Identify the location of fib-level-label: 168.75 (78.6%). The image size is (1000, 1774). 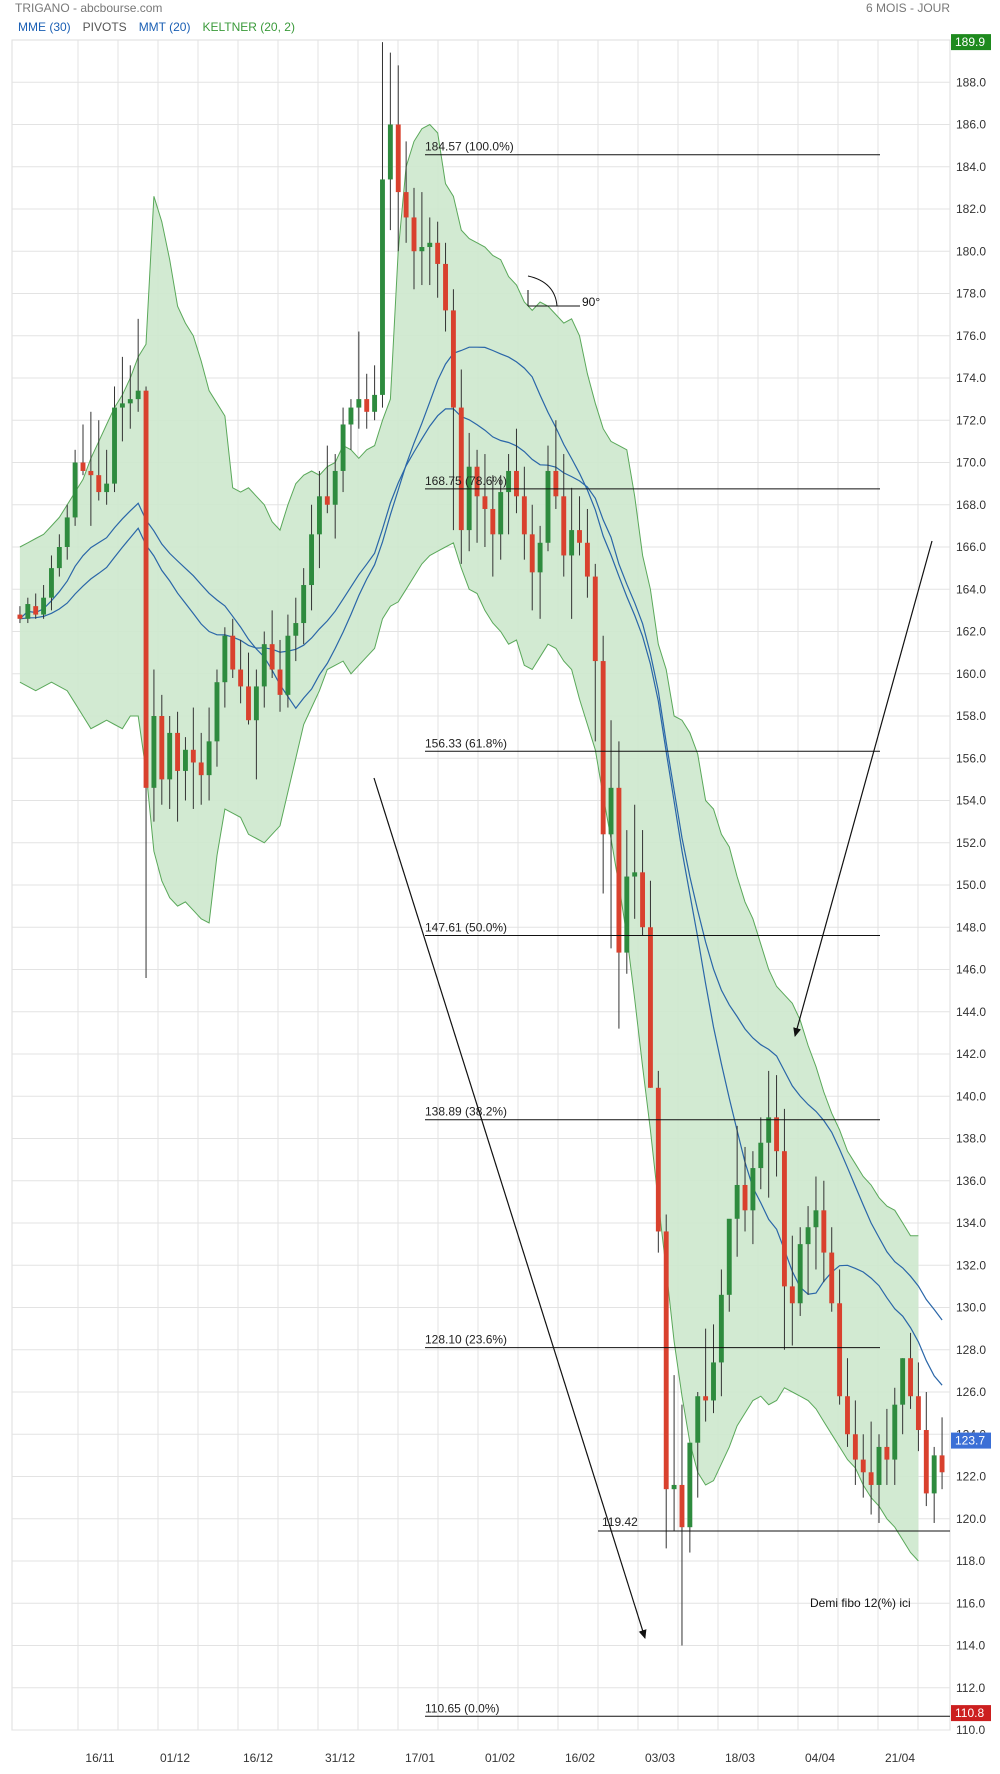
(466, 481).